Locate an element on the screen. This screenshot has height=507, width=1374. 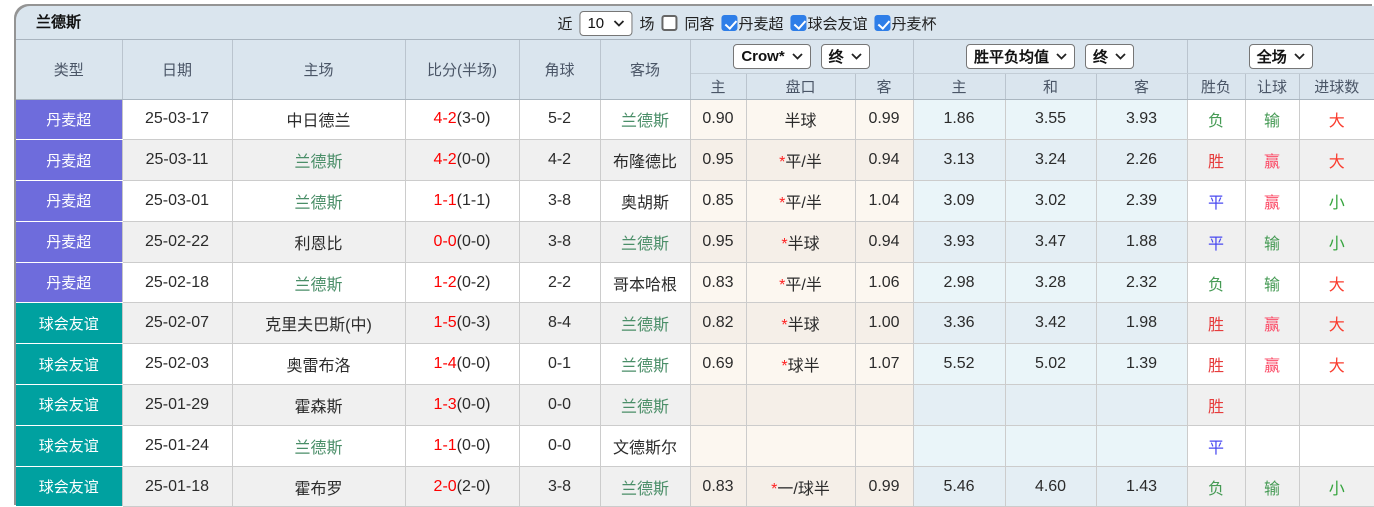
filter-checkbox-super is located at coordinates (729, 23).